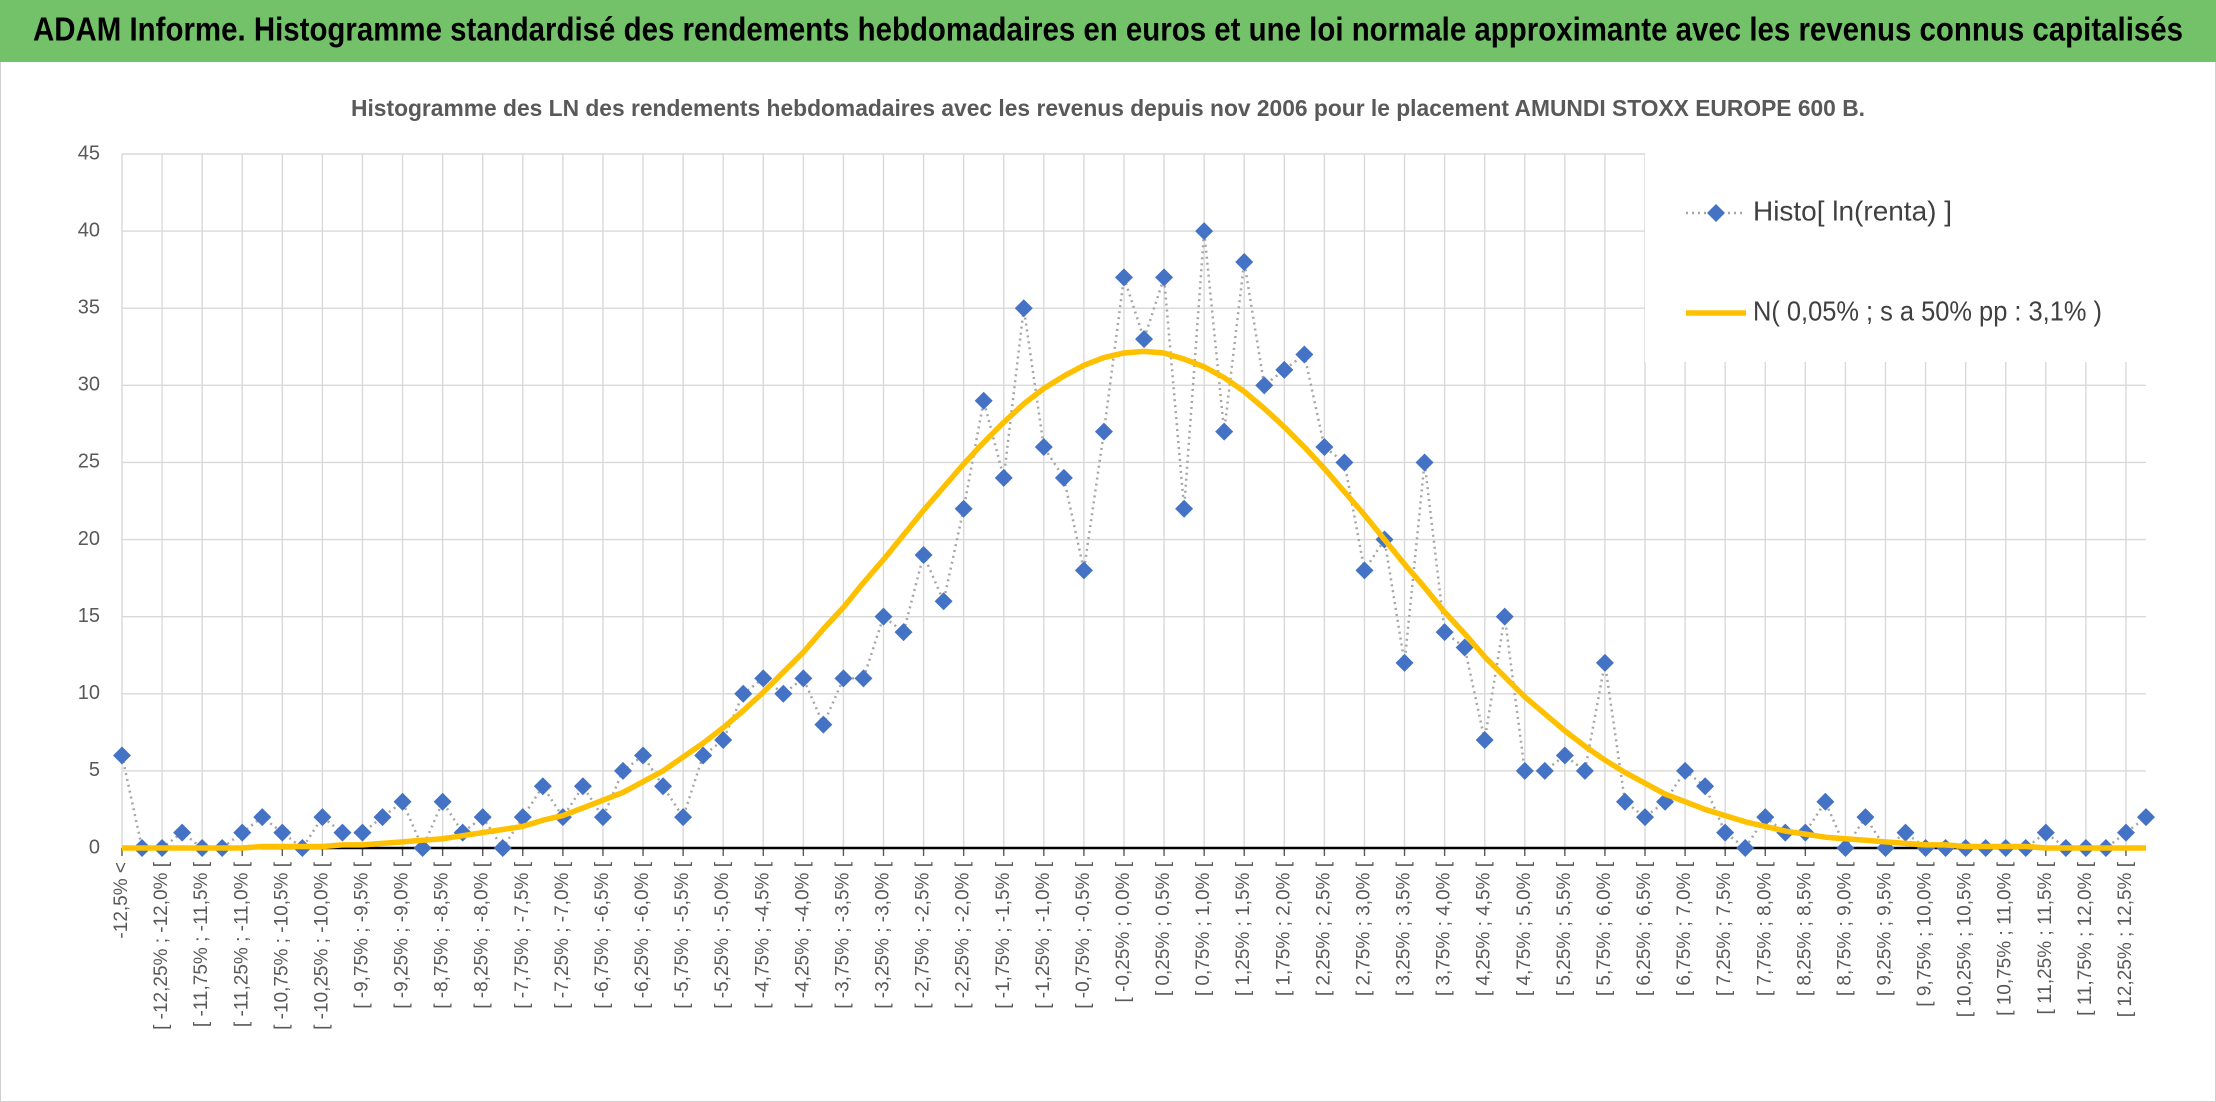 Image resolution: width=2216 pixels, height=1102 pixels. What do you see at coordinates (1203, 928) in the screenshot?
I see `x-tick-label: [ 0,75% ; 1,0% [` at bounding box center [1203, 928].